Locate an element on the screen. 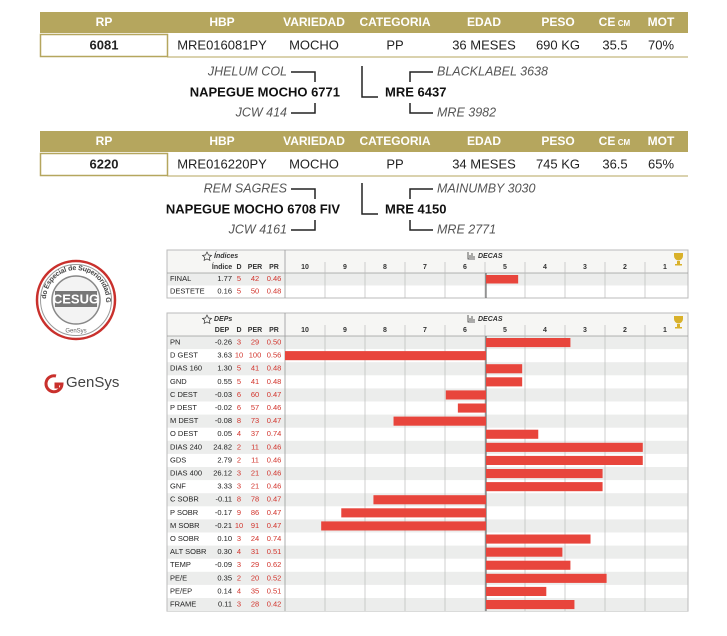 This screenshot has width=727, height=636. row-name: PN is located at coordinates (175, 342).